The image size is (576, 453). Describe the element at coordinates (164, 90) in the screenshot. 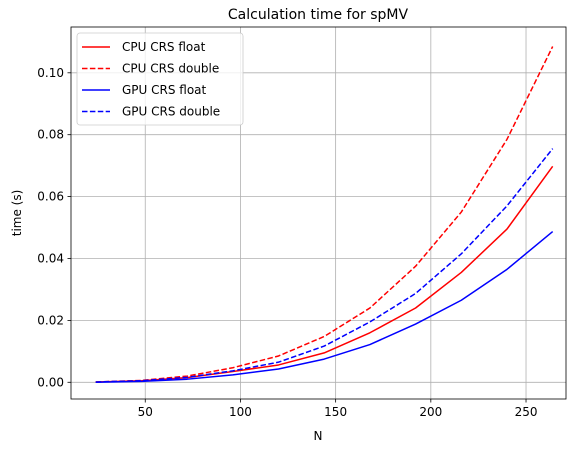

I see `legend-label: GPU CRS float` at that location.